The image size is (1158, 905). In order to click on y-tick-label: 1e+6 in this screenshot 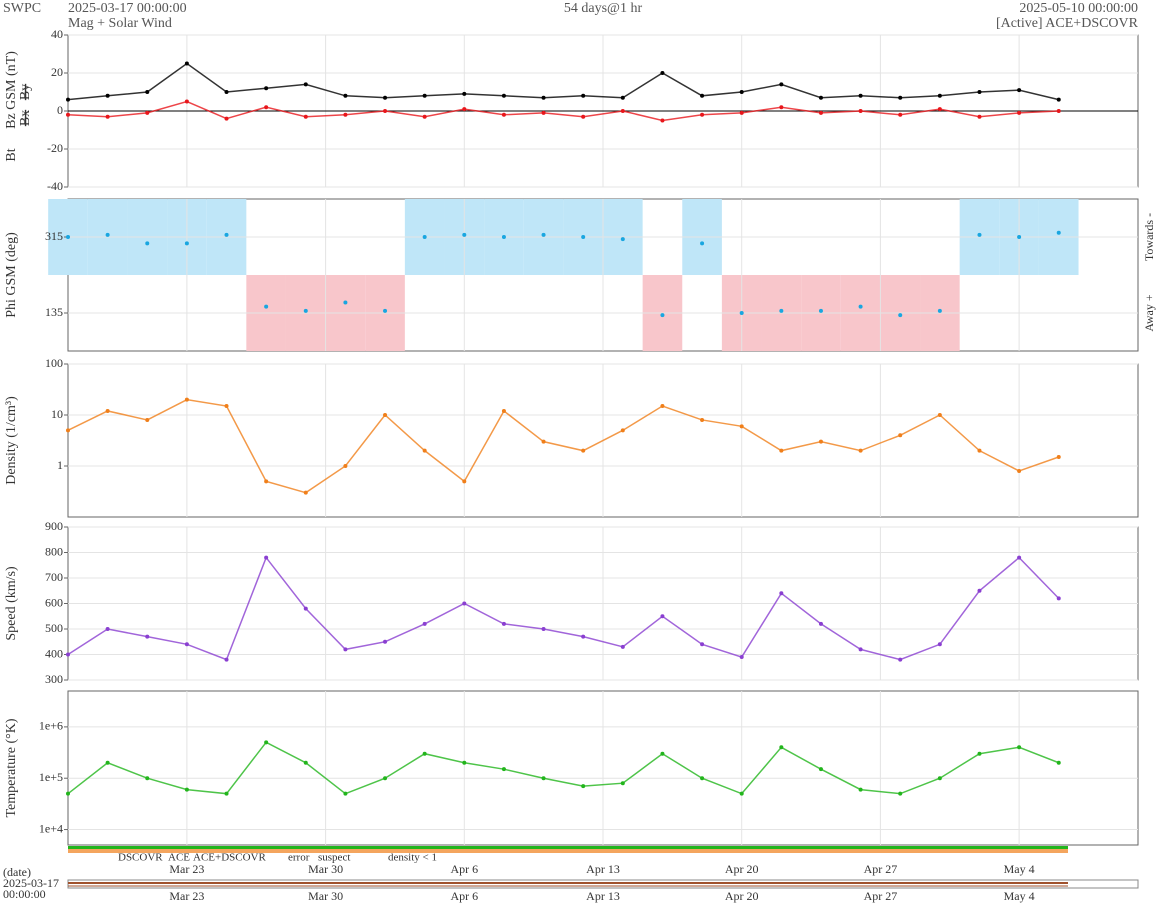, I will do `click(51, 726)`.